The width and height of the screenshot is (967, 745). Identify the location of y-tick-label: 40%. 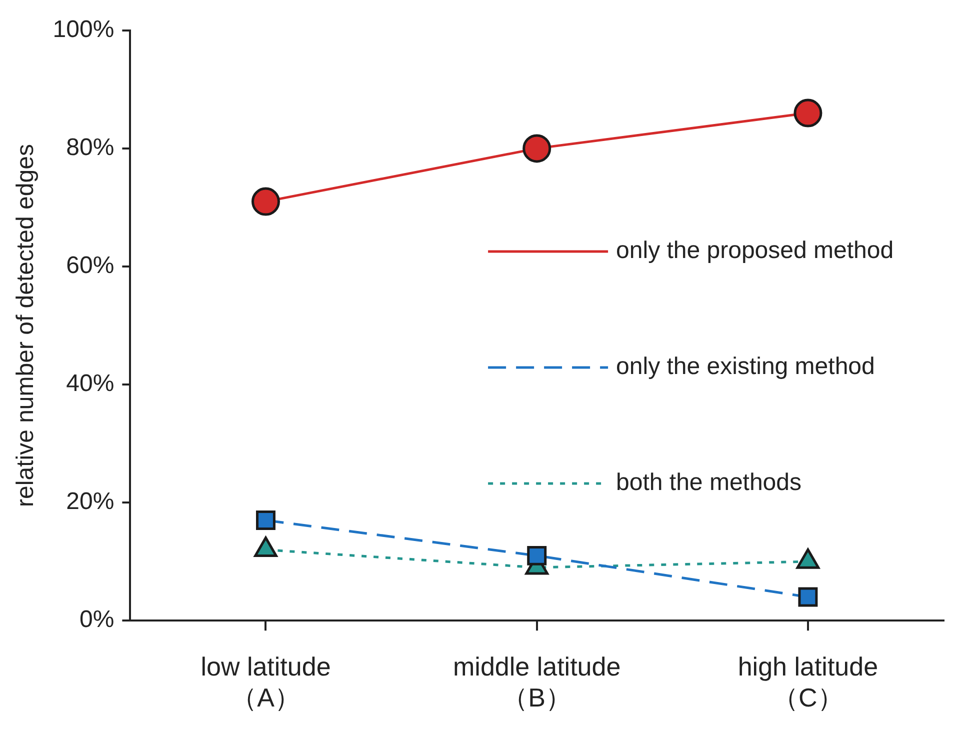
(90, 384).